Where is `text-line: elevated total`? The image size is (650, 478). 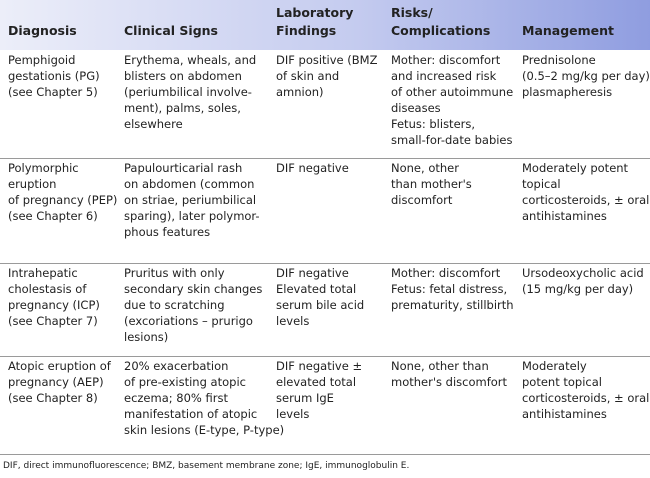
text-line: elevated total is located at coordinates (316, 382).